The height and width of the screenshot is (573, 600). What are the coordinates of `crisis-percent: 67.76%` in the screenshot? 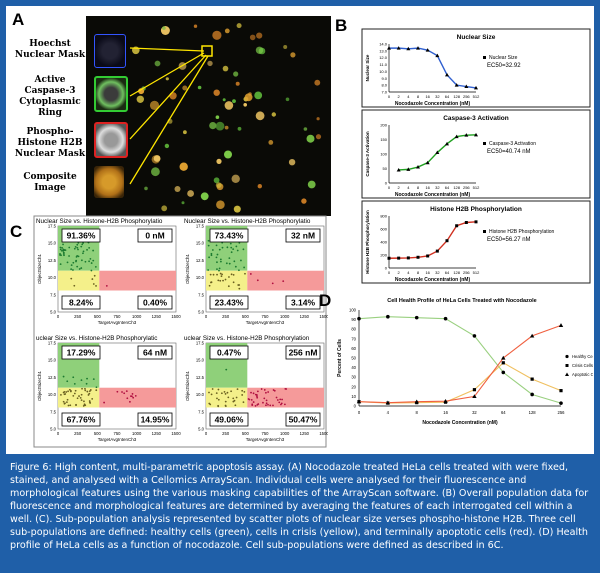 It's located at (81, 420).